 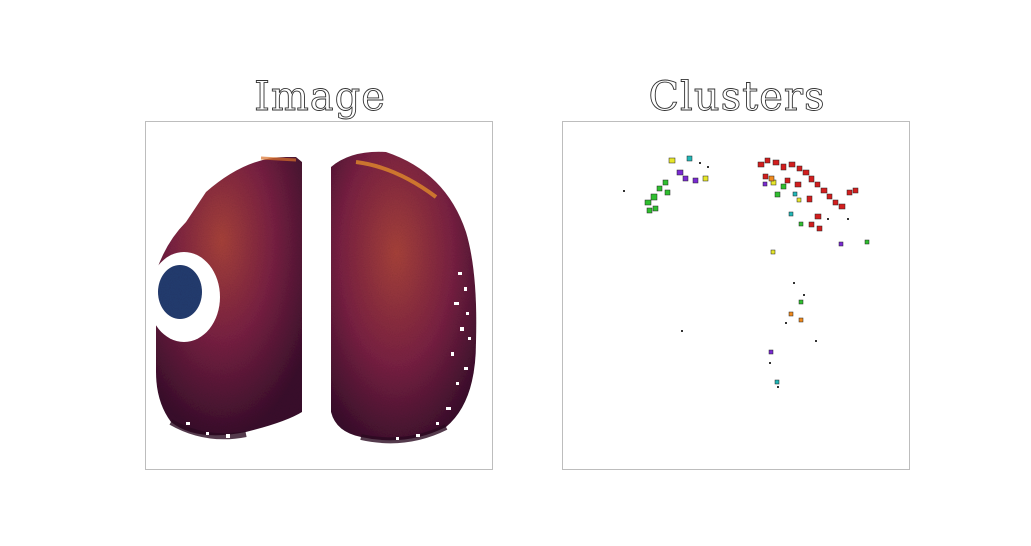 I want to click on blue-region, so click(x=180, y=292).